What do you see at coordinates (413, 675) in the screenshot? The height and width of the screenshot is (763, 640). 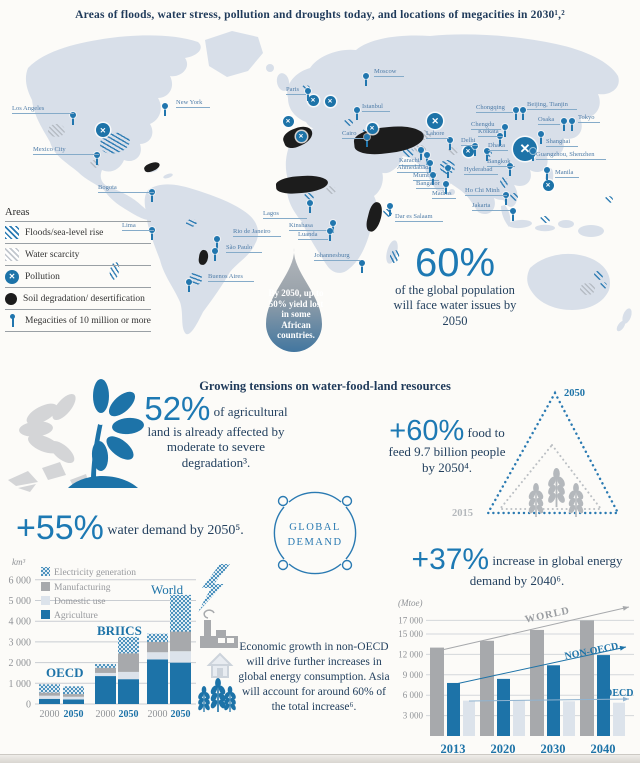 I see `svg-text: 9 000` at bounding box center [413, 675].